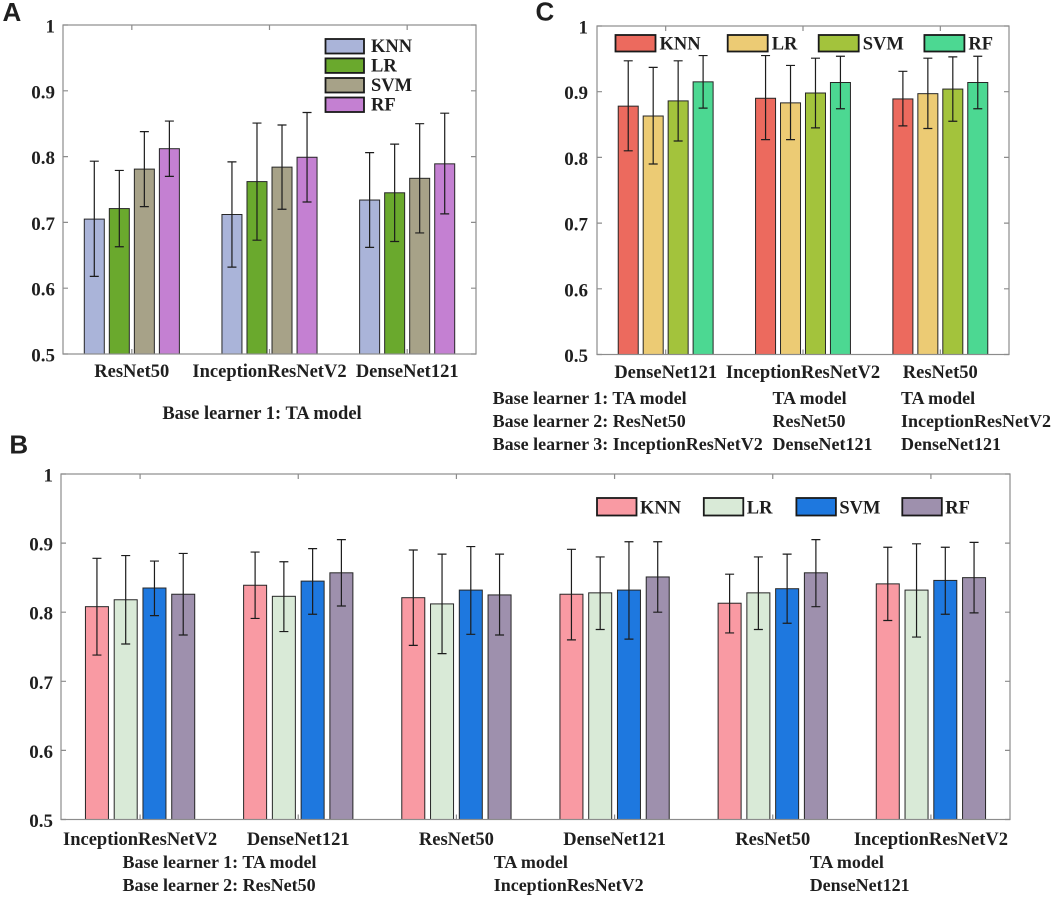 The height and width of the screenshot is (897, 1059). What do you see at coordinates (12, 13) in the screenshot?
I see `svg-text: A` at bounding box center [12, 13].